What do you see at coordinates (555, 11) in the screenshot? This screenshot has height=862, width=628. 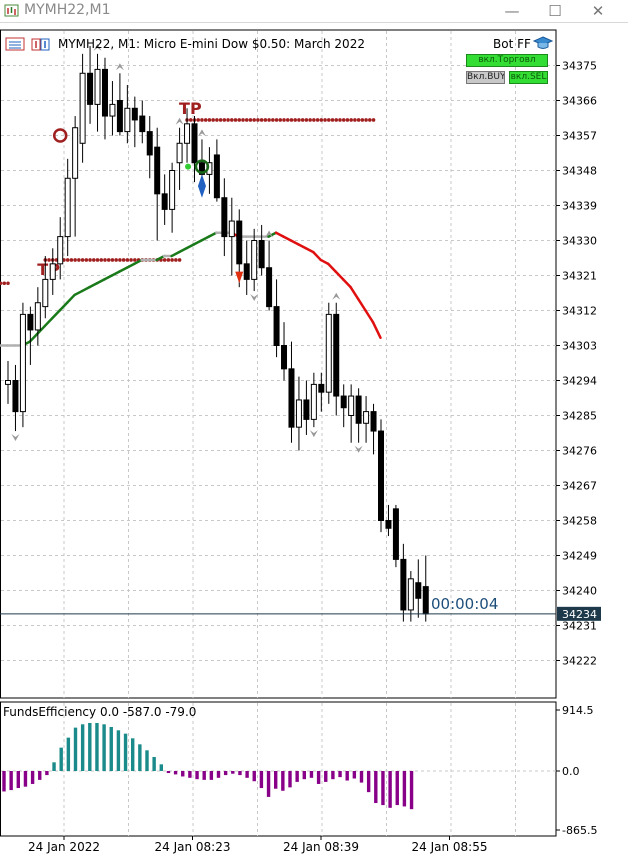 I see `maximize-icon: ☐` at bounding box center [555, 11].